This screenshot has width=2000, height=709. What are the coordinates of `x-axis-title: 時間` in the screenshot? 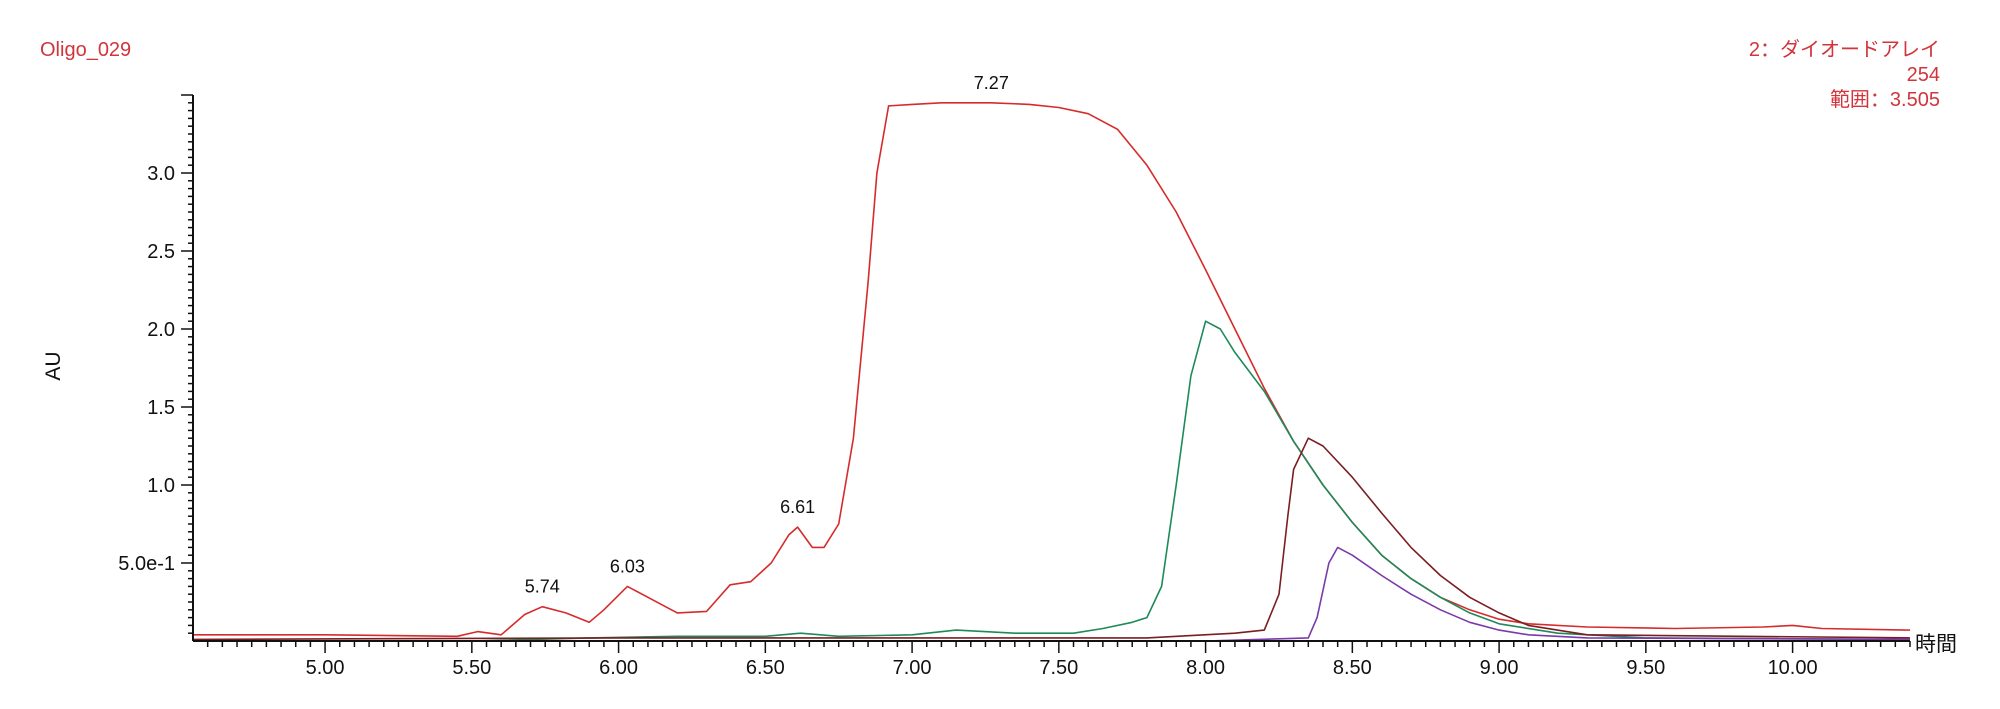 It's located at (1936, 644).